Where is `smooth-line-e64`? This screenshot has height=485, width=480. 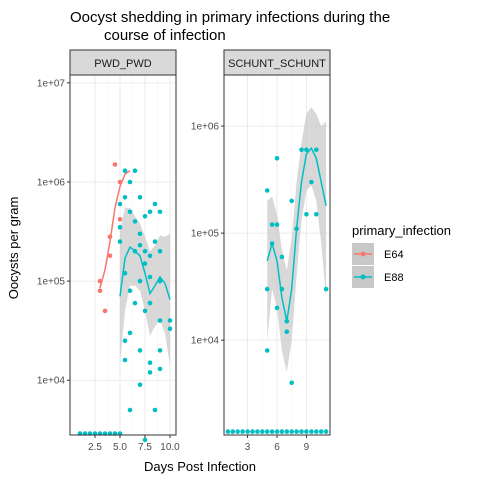 smooth-line-e64 is located at coordinates (115, 229).